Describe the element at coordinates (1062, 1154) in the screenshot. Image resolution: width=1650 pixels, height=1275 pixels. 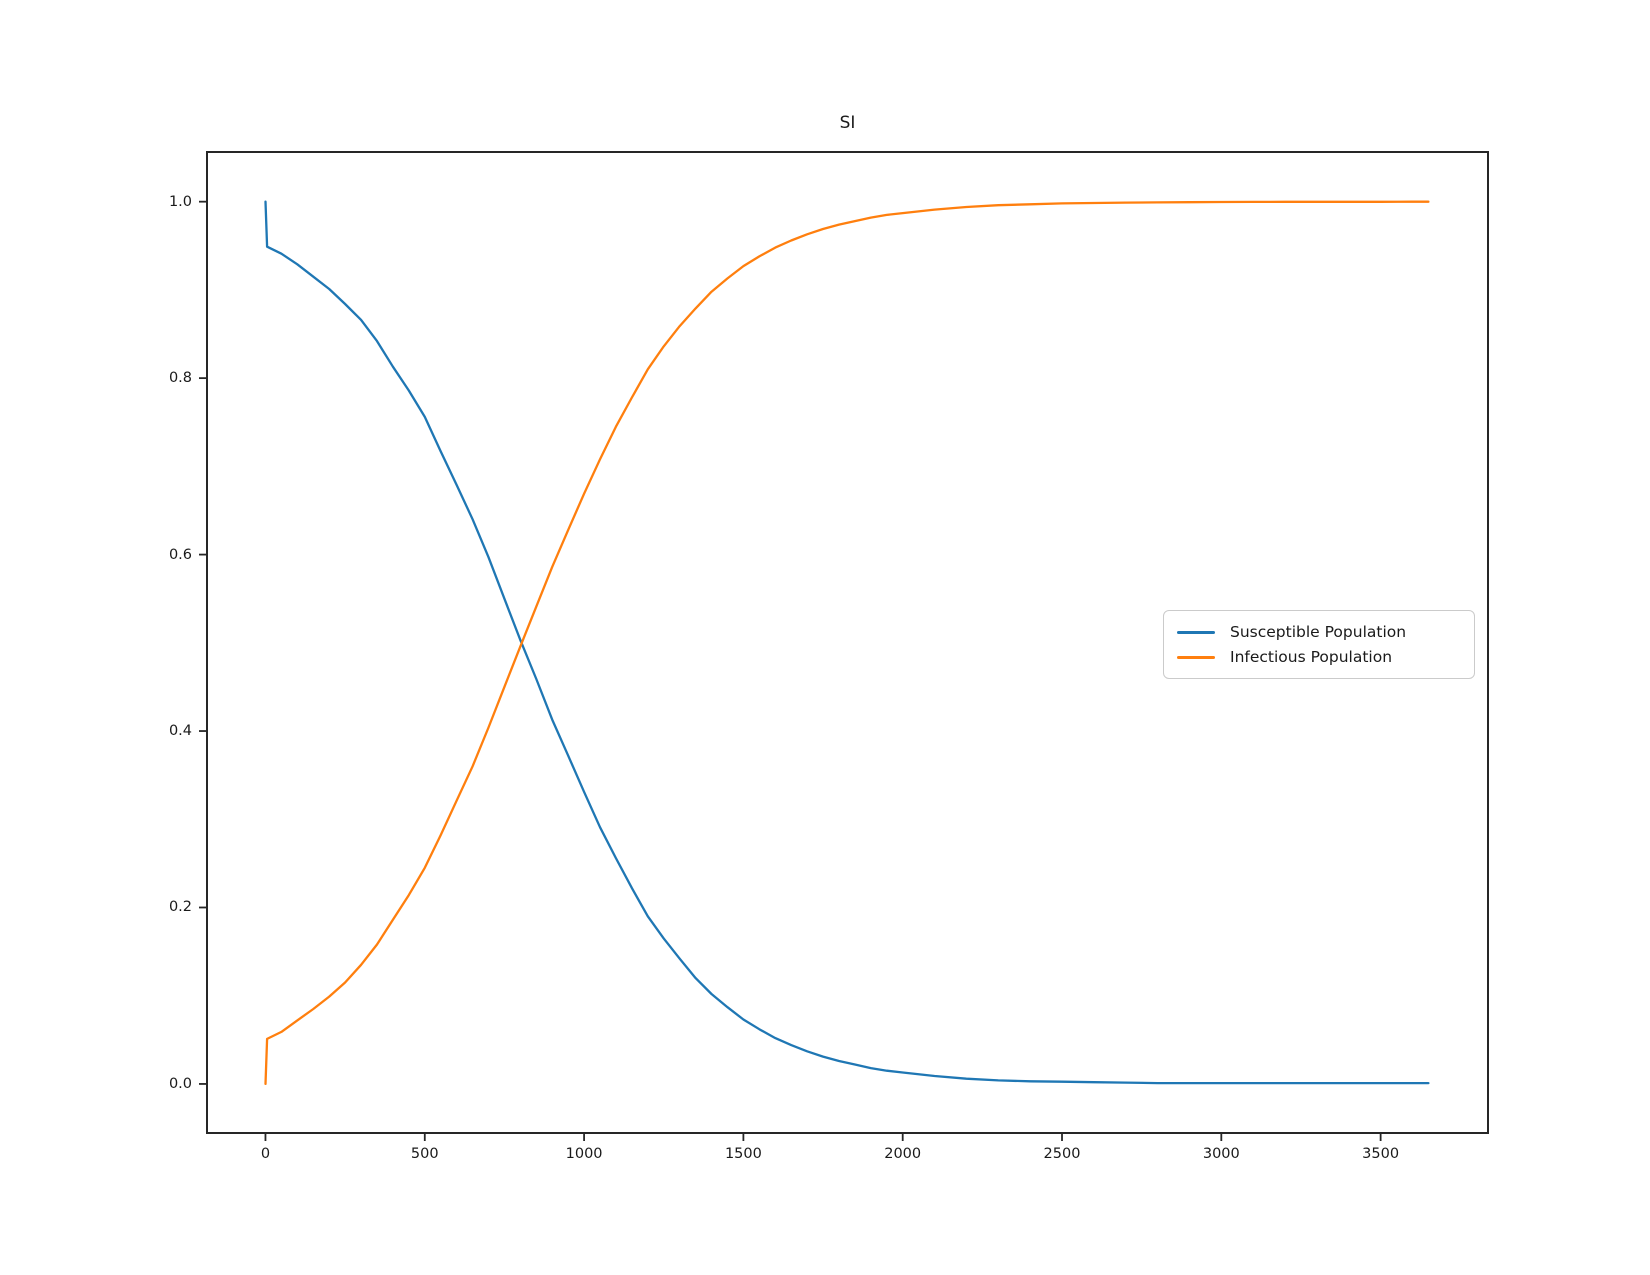
I see `x-tick-label: 2500` at that location.